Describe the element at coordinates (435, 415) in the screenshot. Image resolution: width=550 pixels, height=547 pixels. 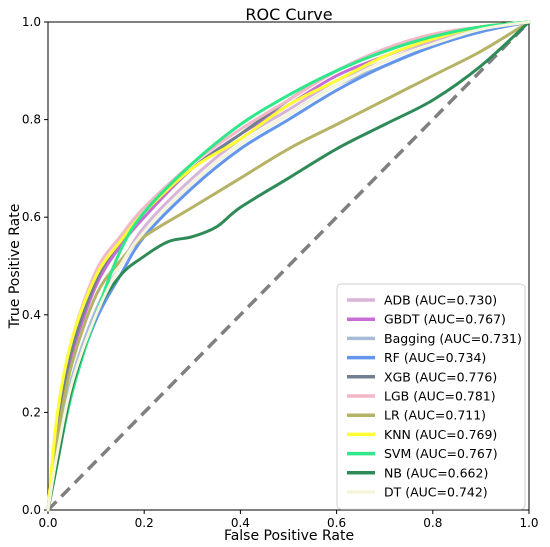
I see `legend-entry: LR (AUC=0.711)` at that location.